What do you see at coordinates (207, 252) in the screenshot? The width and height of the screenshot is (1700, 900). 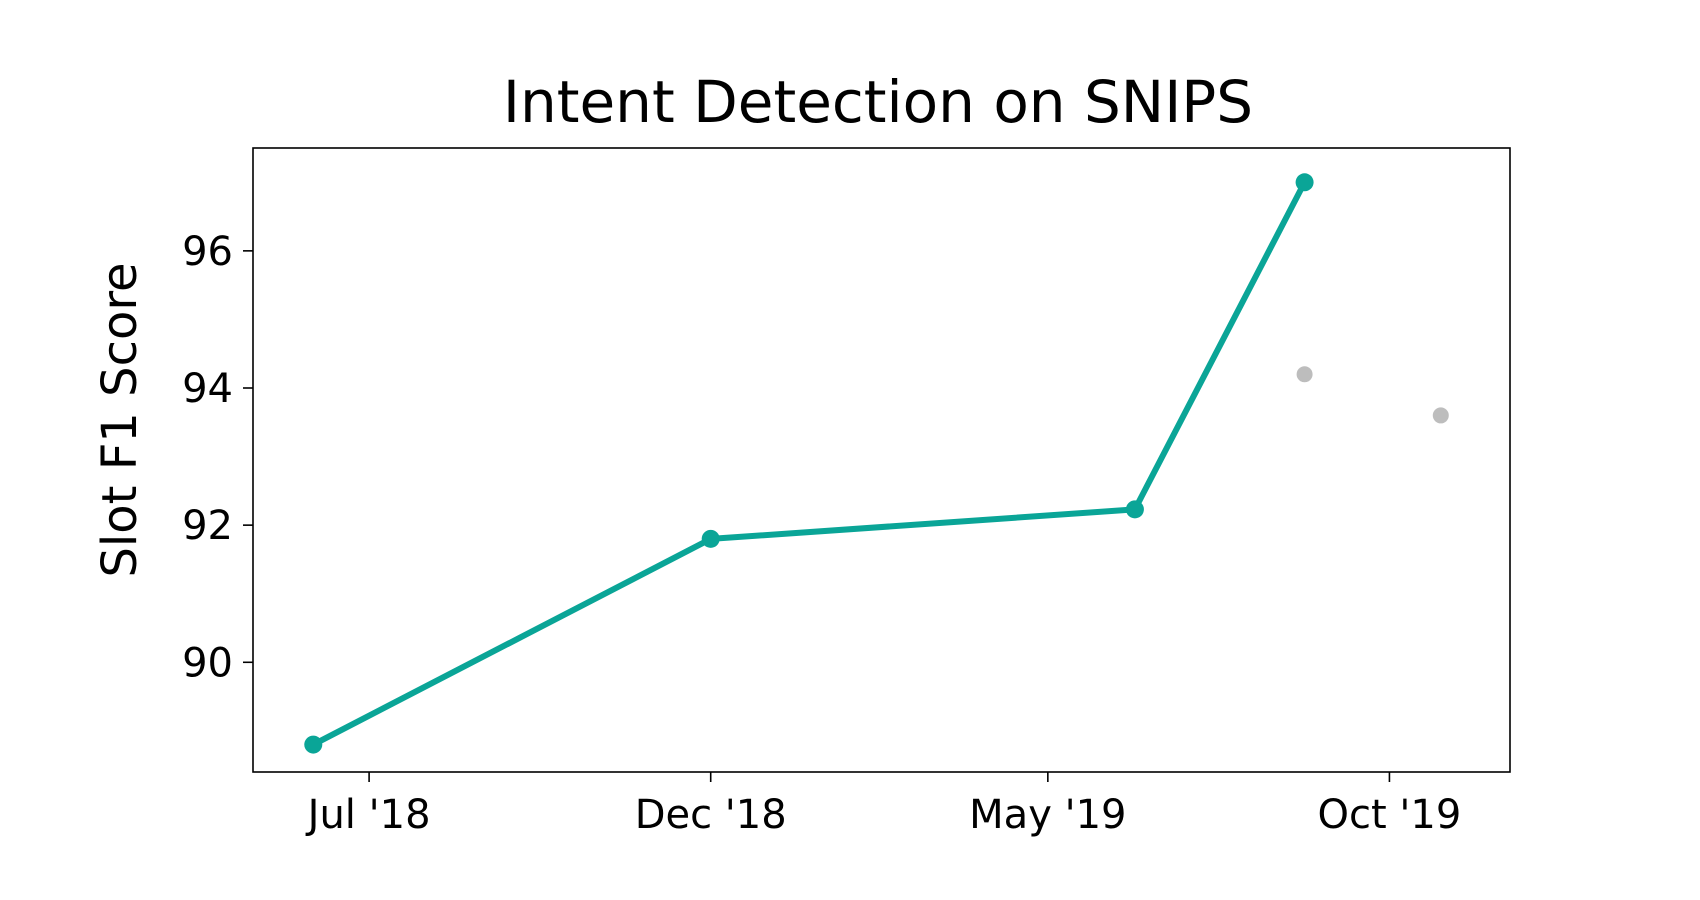 I see `y-tick-label: 96` at bounding box center [207, 252].